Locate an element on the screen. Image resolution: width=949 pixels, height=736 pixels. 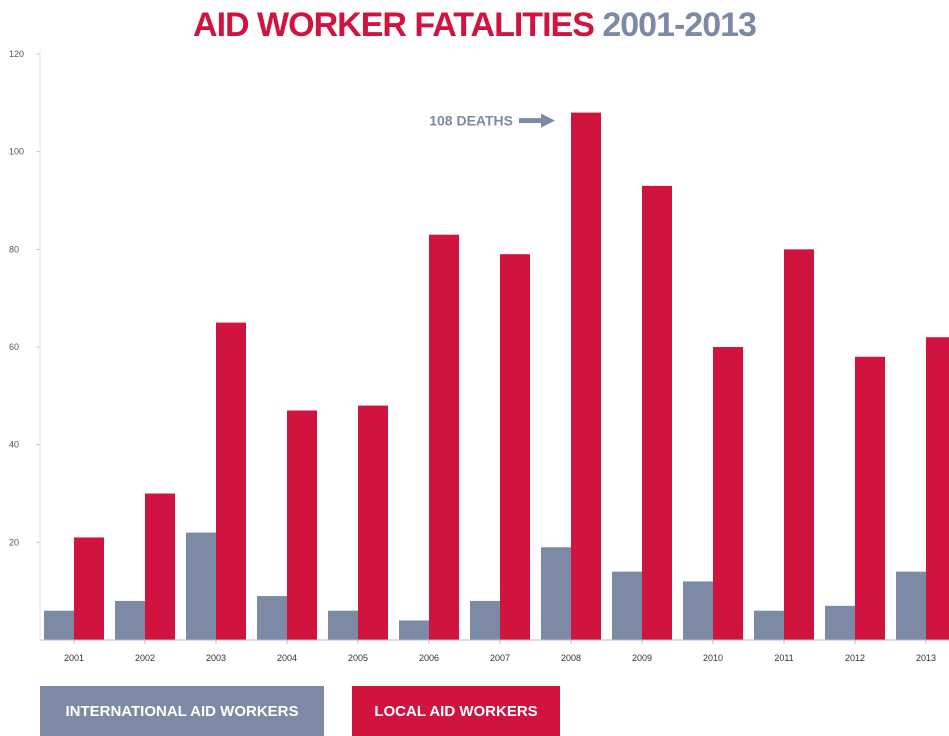
x-tick-label: 2007 is located at coordinates (500, 658).